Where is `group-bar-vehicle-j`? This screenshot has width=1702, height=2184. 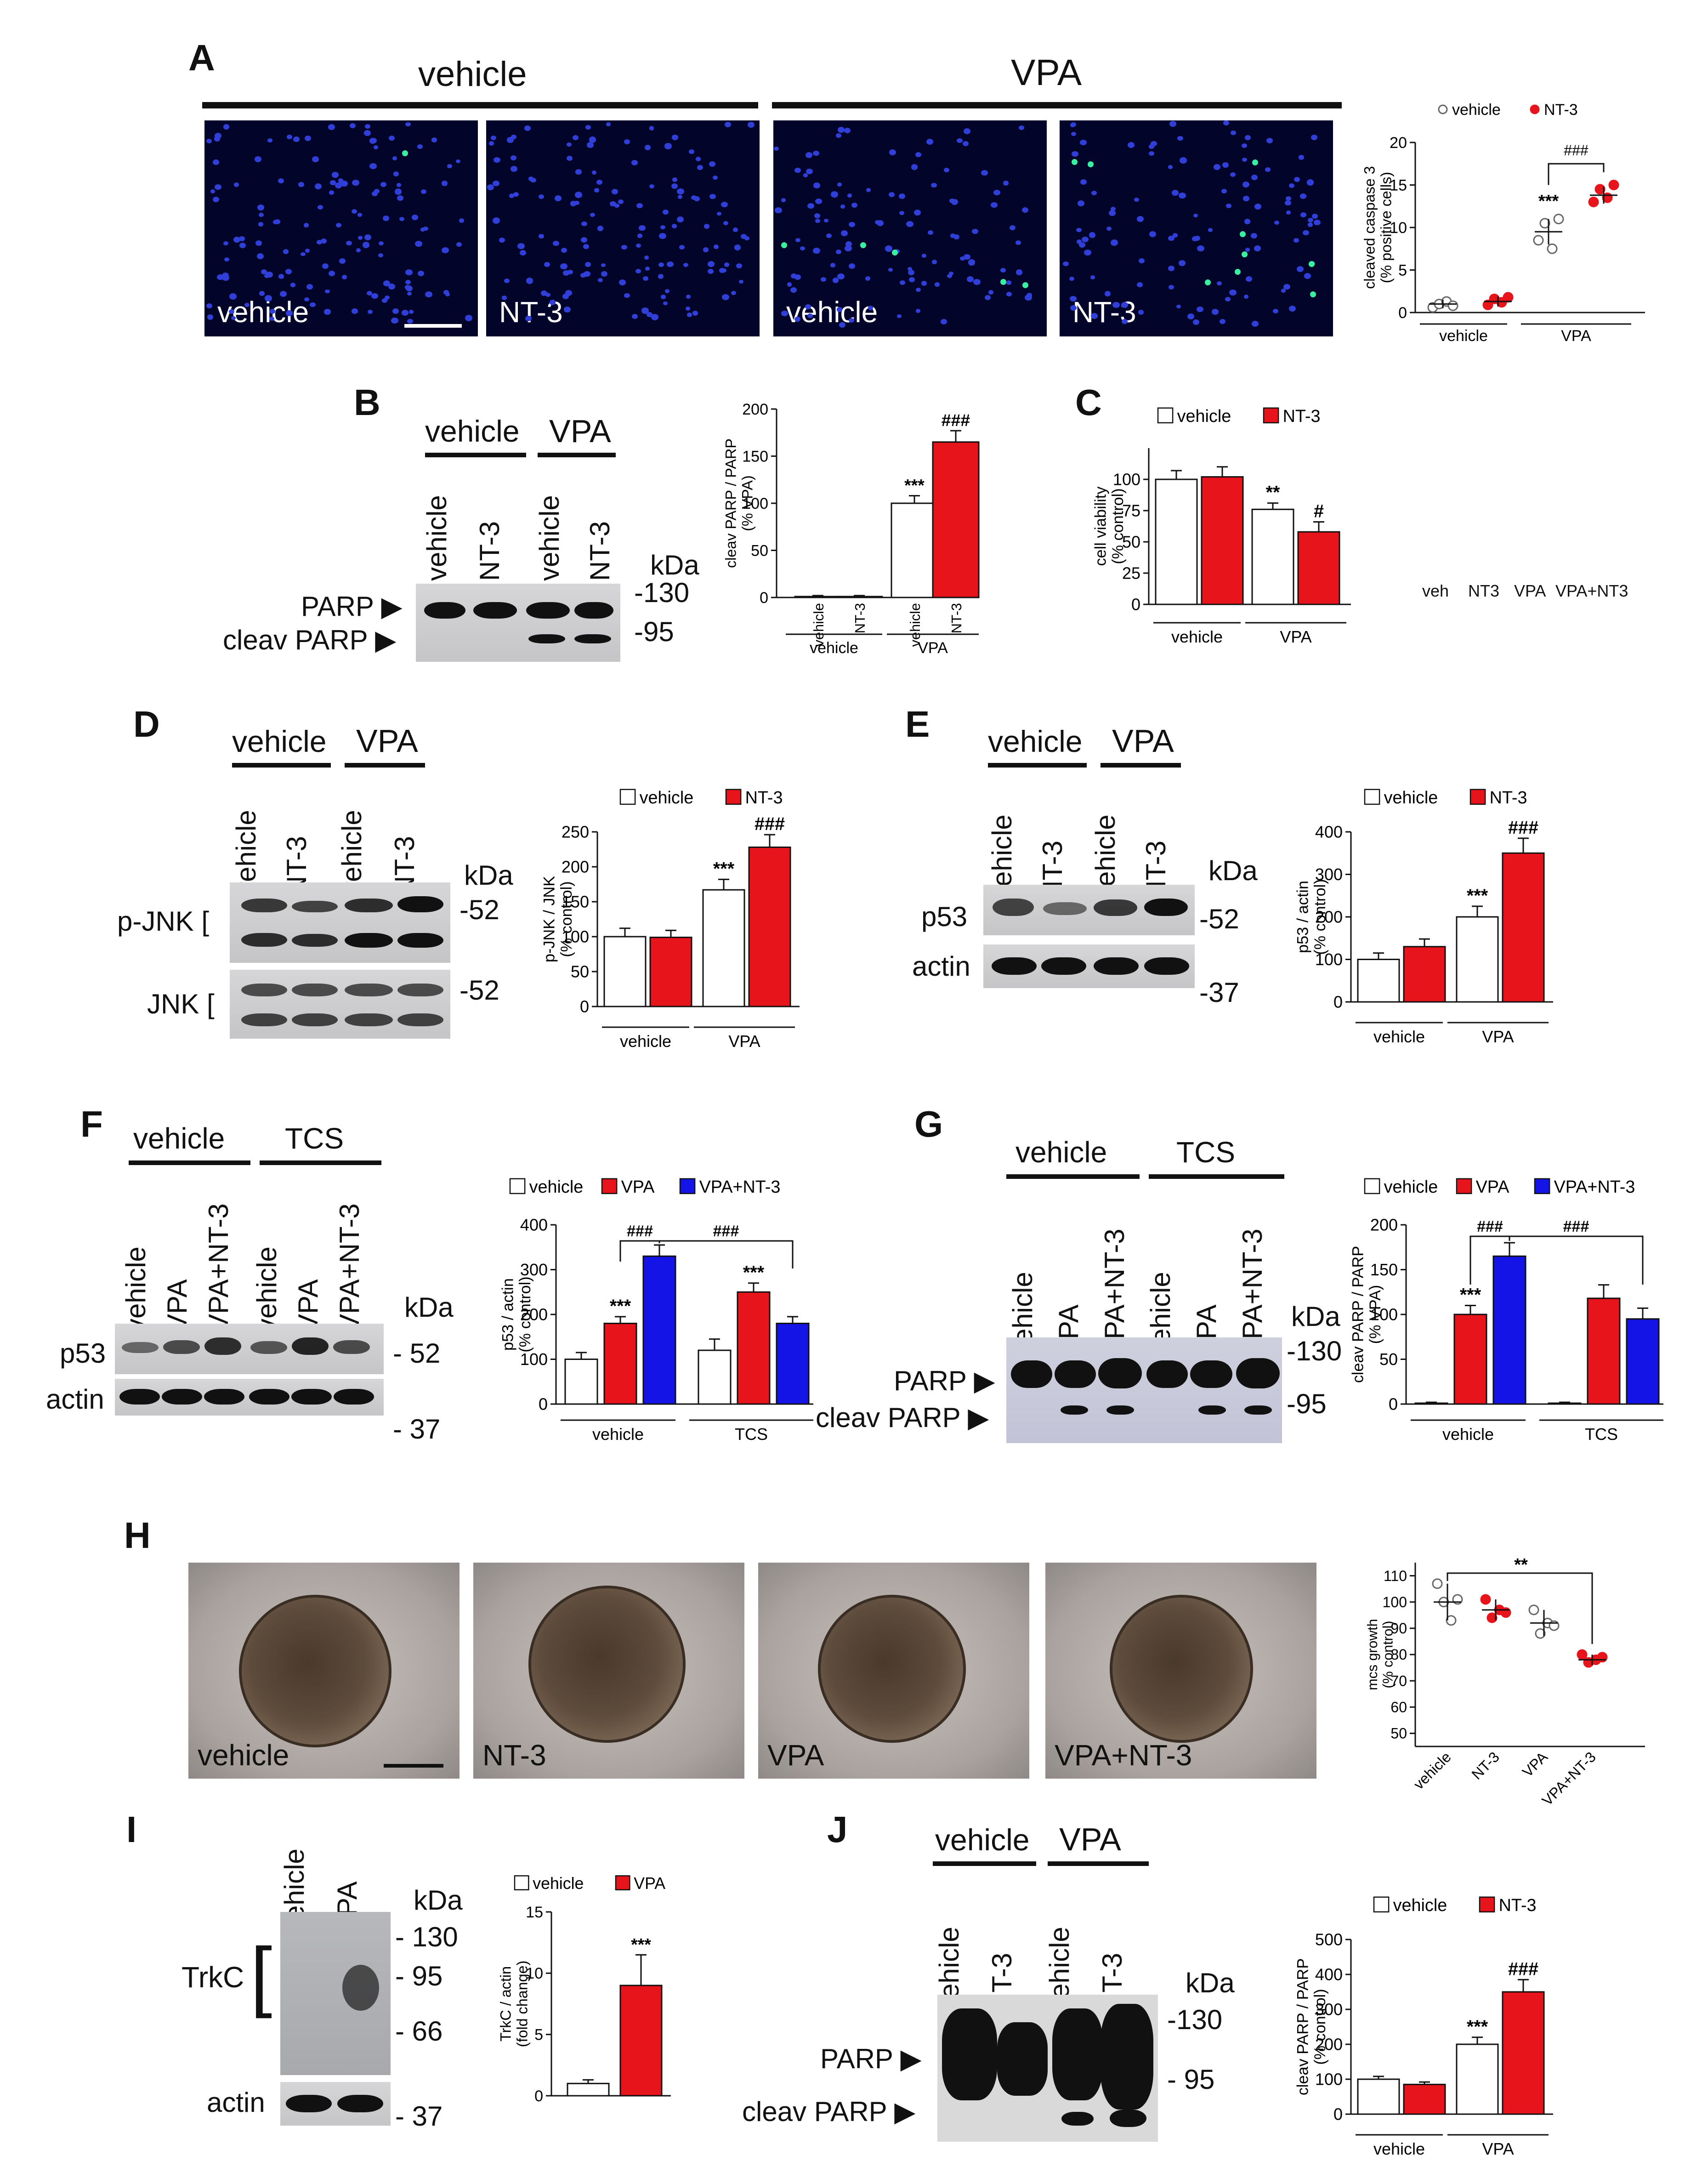 group-bar-vehicle-j is located at coordinates (984, 1863).